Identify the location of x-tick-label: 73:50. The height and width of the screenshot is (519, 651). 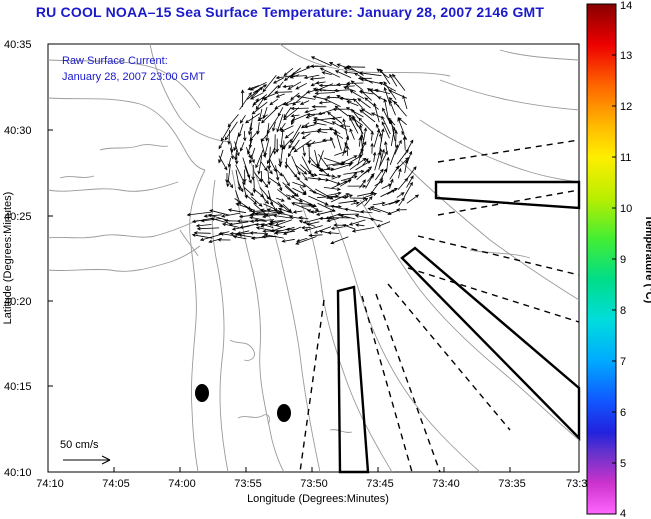
(314, 484).